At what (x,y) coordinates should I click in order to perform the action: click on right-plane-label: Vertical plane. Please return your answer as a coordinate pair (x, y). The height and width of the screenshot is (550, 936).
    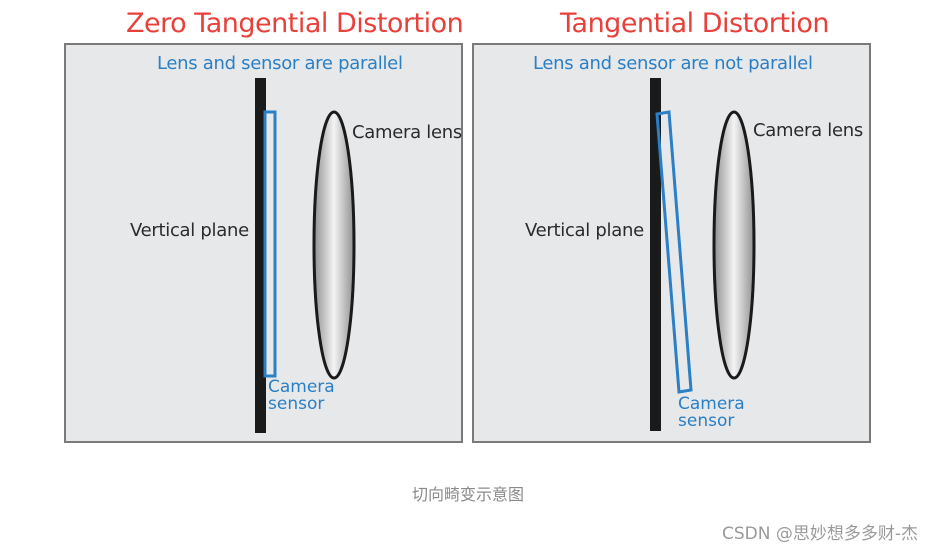
    Looking at the image, I should click on (584, 230).